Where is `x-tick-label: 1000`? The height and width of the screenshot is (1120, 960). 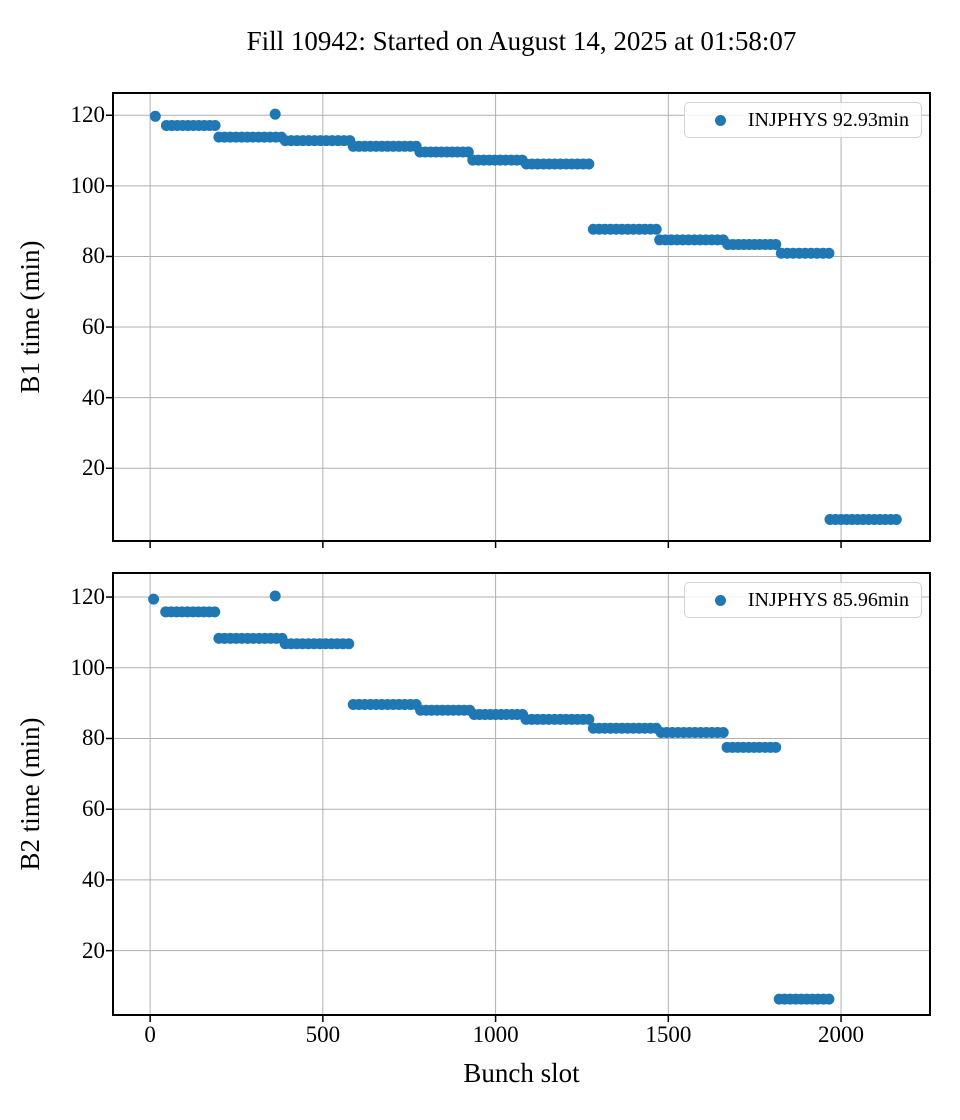
x-tick-label: 1000 is located at coordinates (495, 1034).